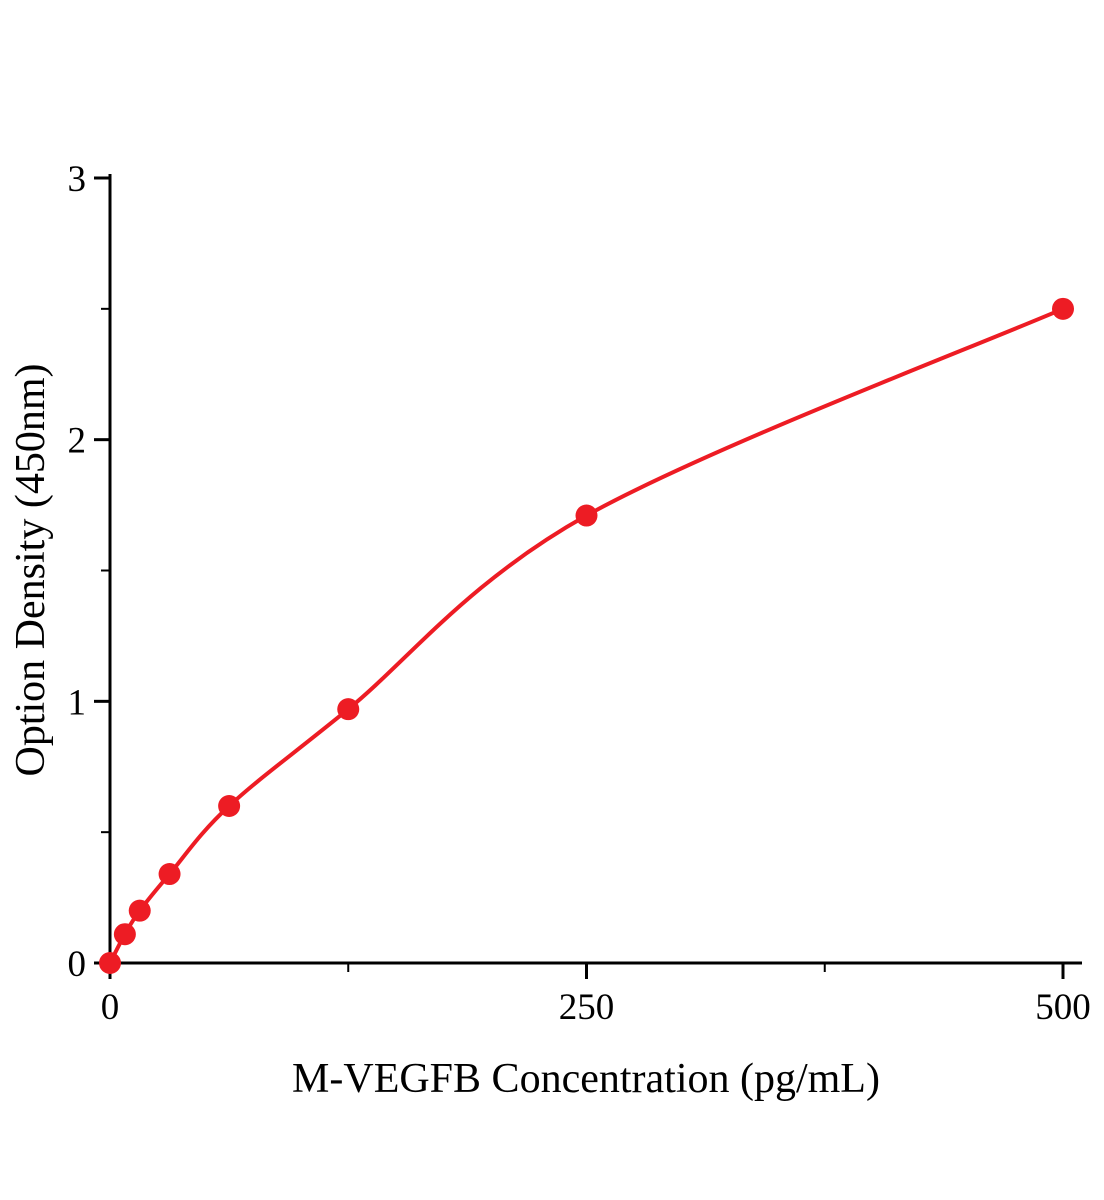  Describe the element at coordinates (586, 1079) in the screenshot. I see `x-axis-title: M-VEGFB Concentration (pg/mL)` at that location.